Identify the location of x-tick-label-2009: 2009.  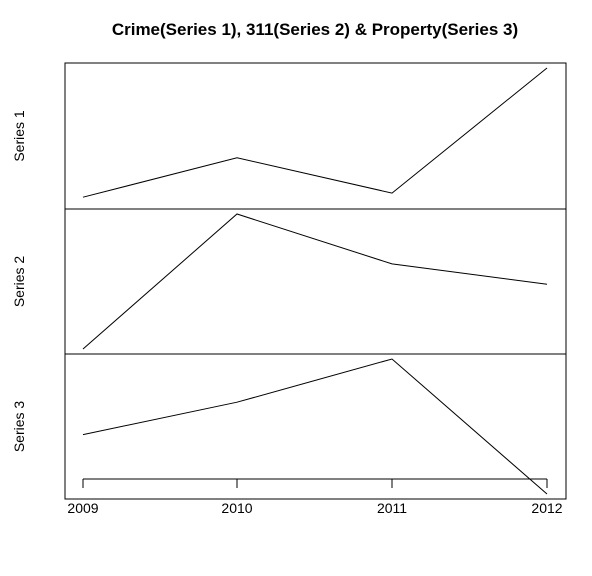
(82, 508).